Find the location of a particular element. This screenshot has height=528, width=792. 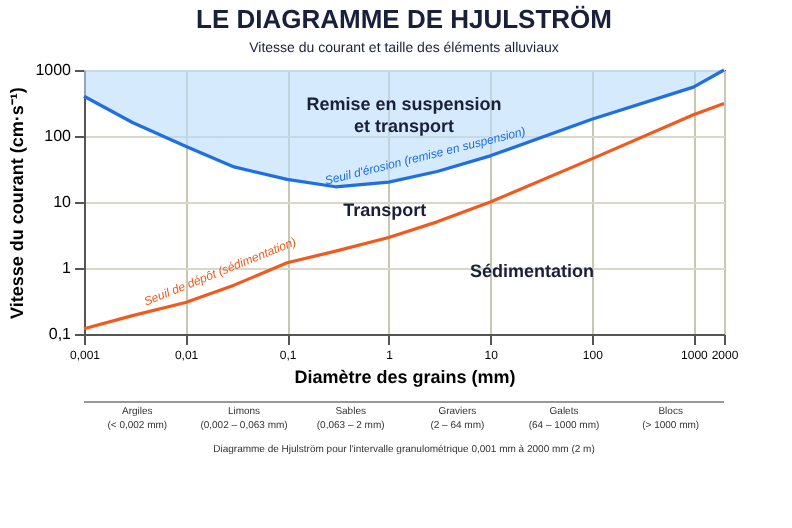

x-axis-title: Diamètre des grains (mm) is located at coordinates (405, 377).